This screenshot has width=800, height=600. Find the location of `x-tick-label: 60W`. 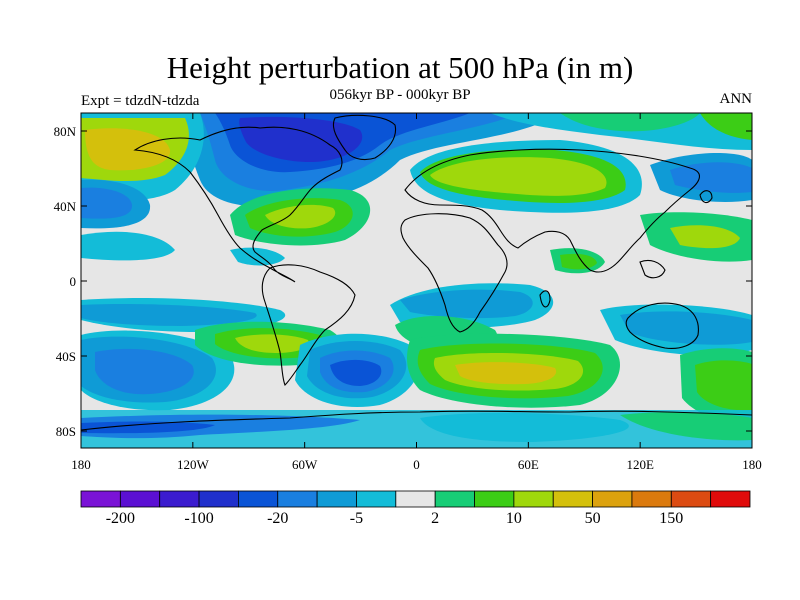

x-tick-label: 60W is located at coordinates (305, 464).